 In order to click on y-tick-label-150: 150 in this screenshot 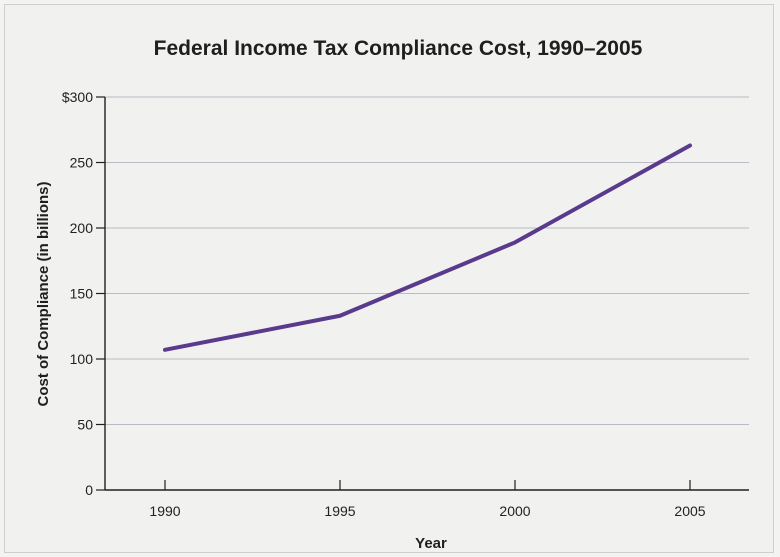, I will do `click(82, 294)`.